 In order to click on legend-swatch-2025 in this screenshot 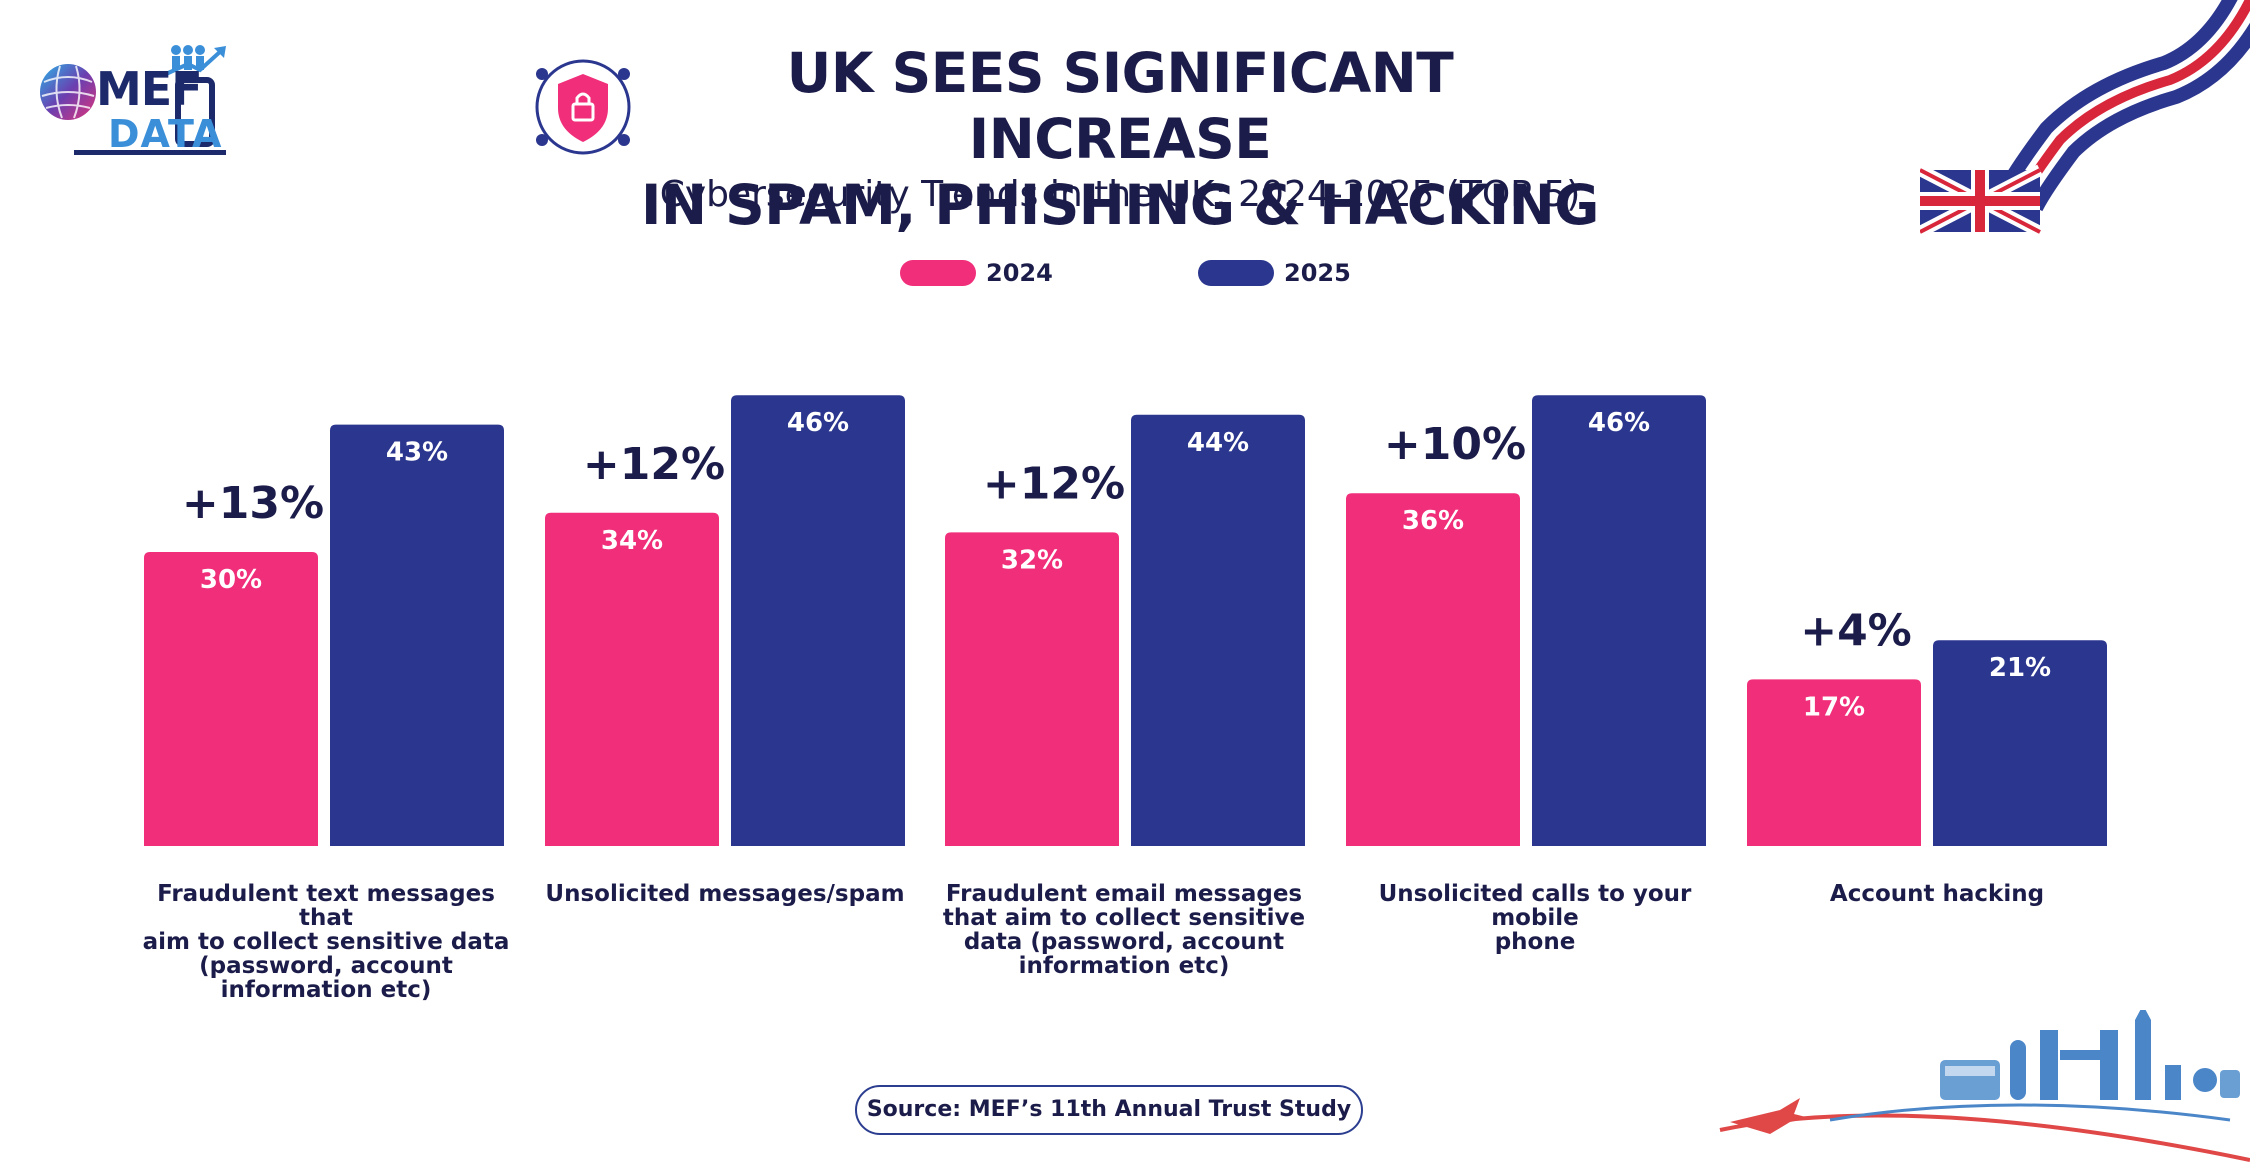, I will do `click(1236, 273)`.